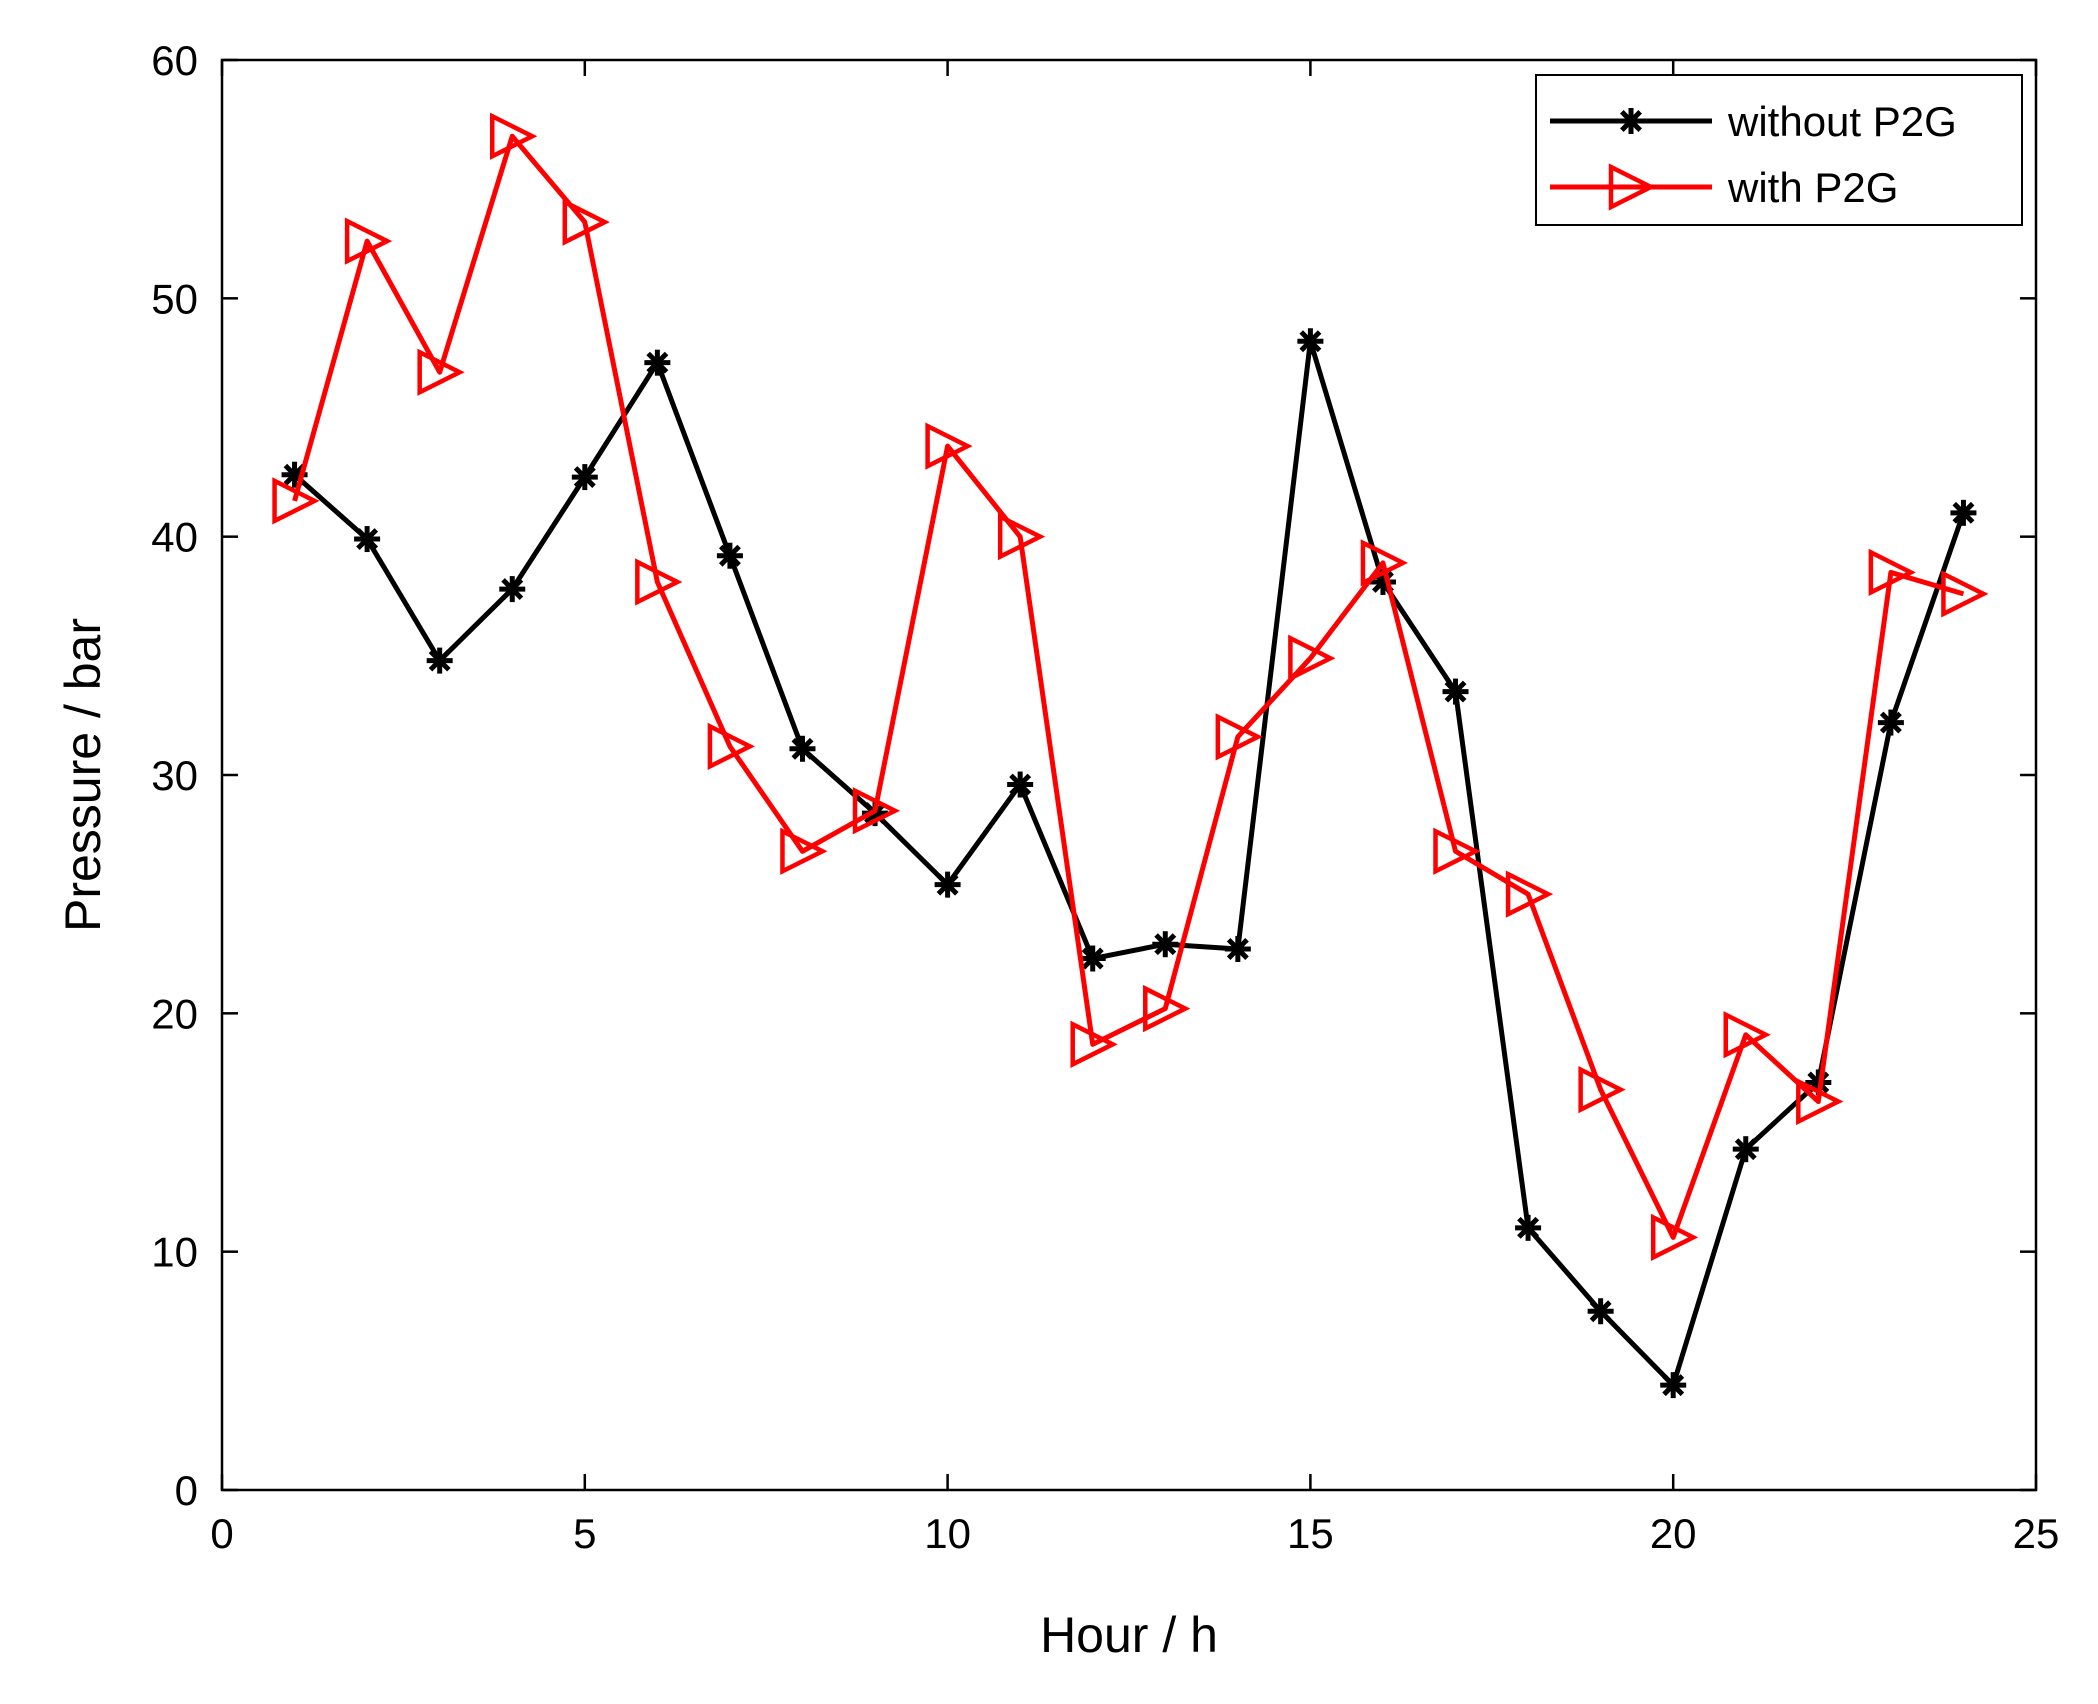  I want to click on y-tick-label: 30, so click(174, 775).